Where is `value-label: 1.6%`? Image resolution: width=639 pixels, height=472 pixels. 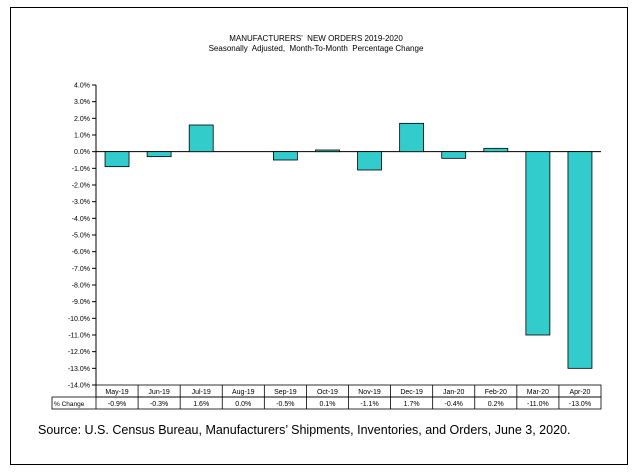 value-label: 1.6% is located at coordinates (201, 404).